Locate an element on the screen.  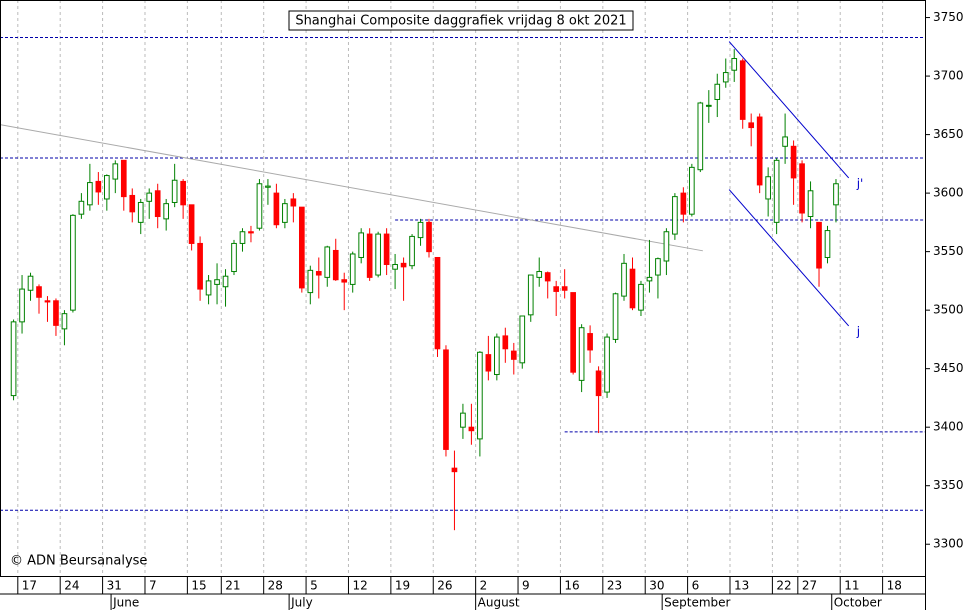
x-tick-label: 22 is located at coordinates (783, 586).